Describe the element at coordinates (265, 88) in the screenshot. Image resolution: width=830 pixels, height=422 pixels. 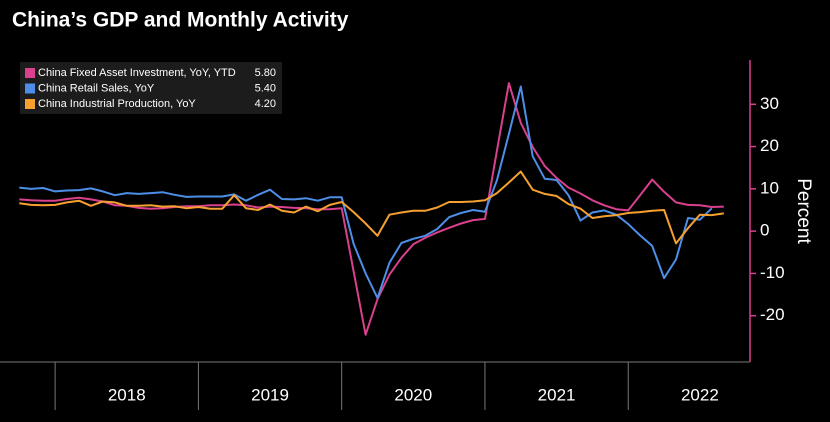
I see `legend-value: 5.40` at that location.